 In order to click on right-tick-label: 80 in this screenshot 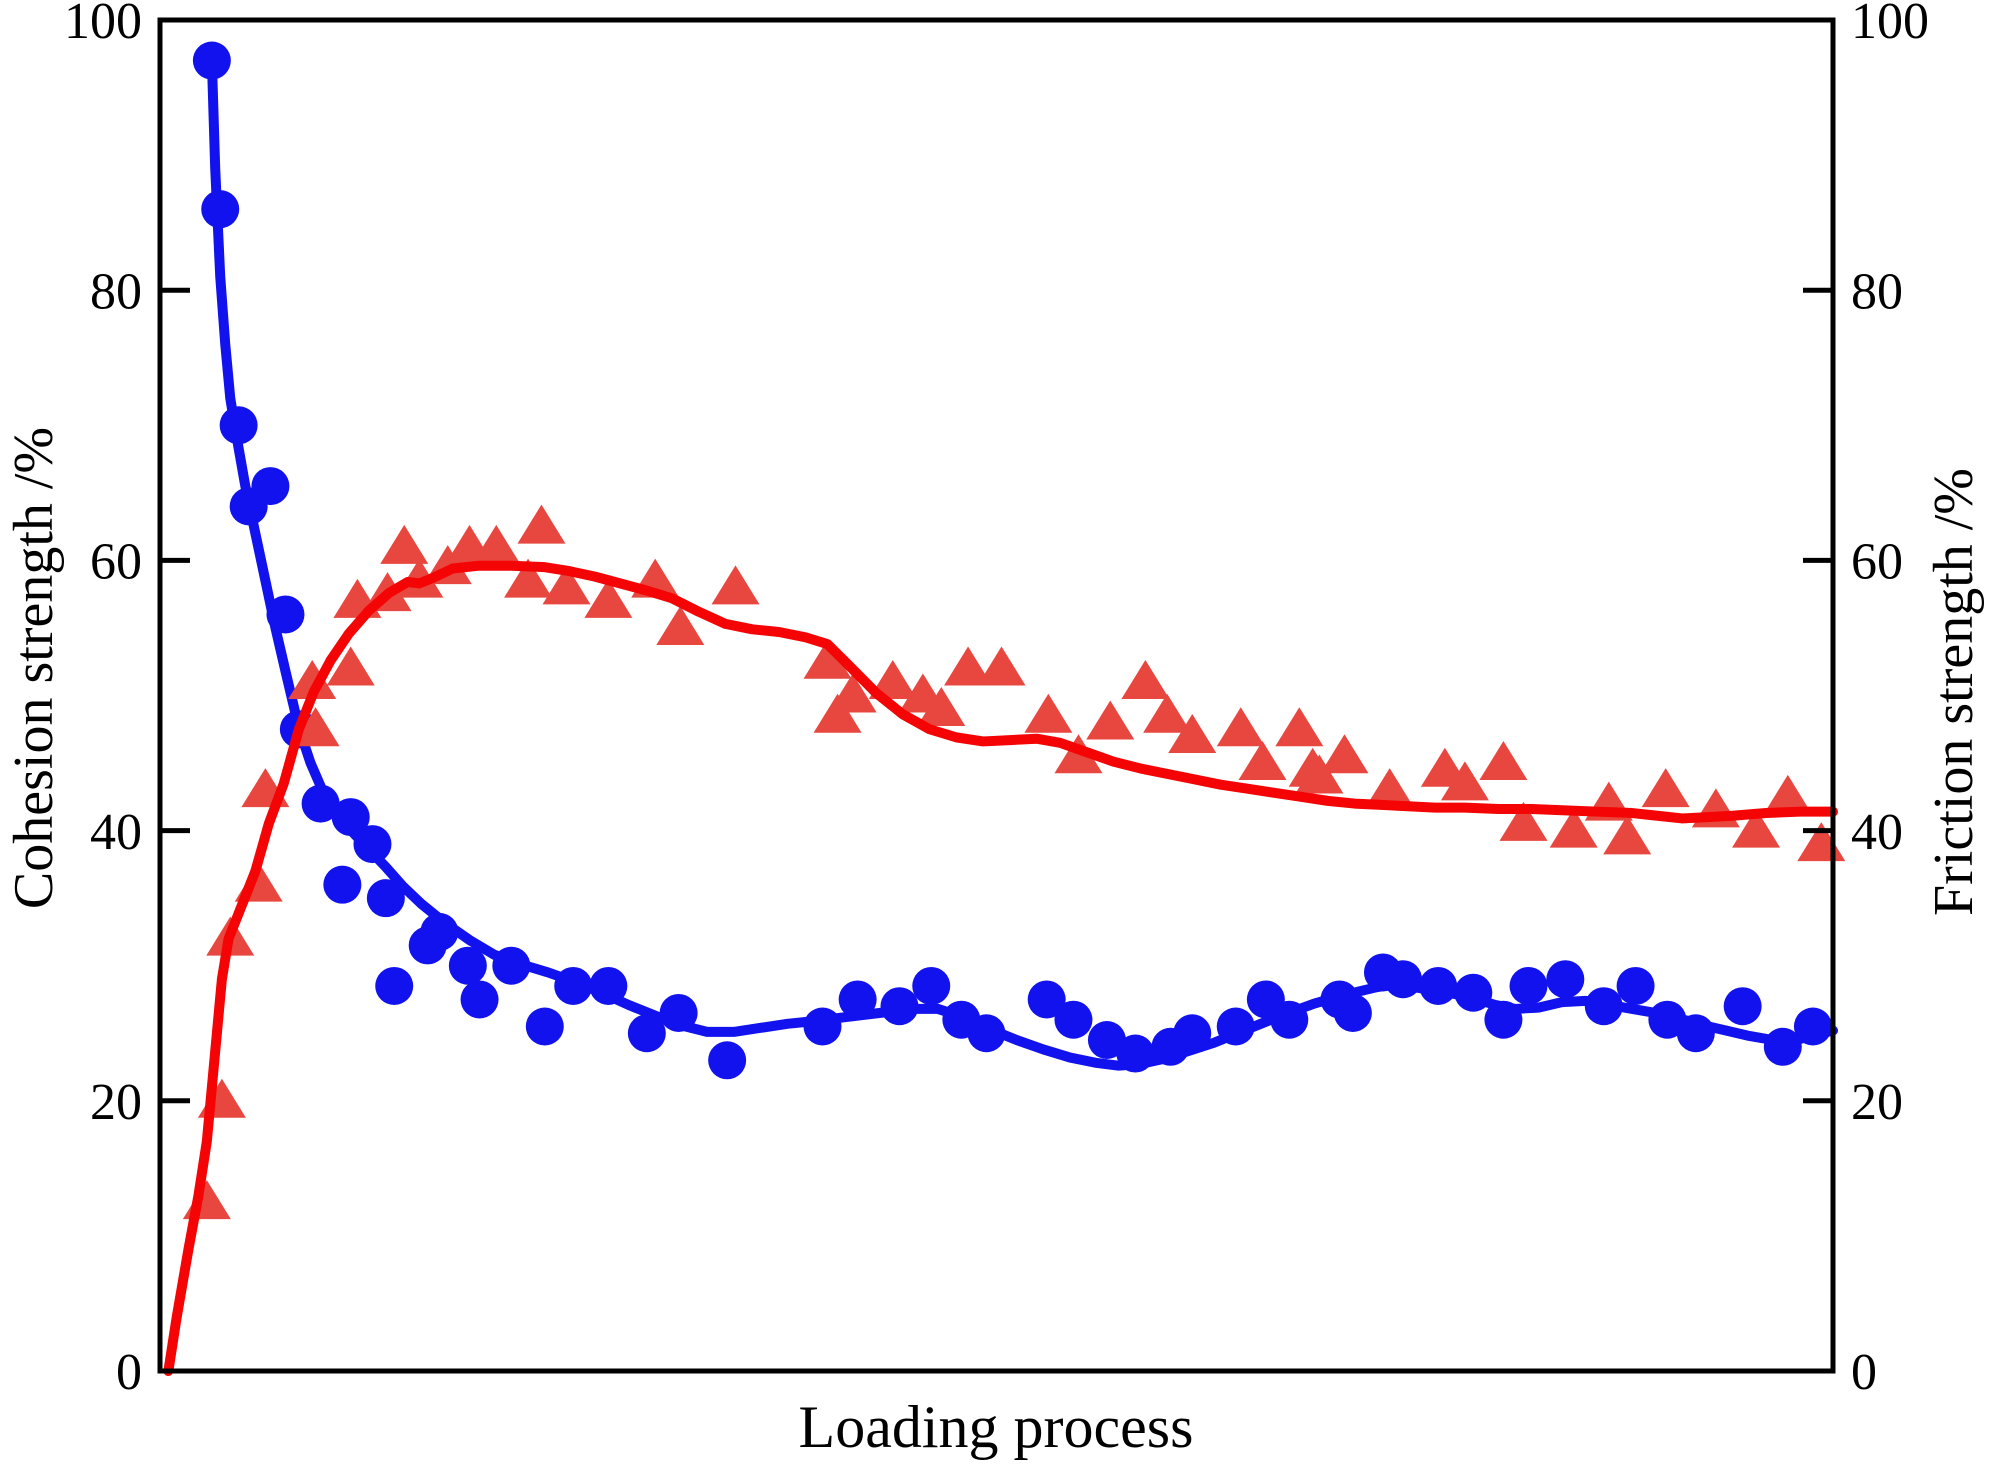, I will do `click(1877, 291)`.